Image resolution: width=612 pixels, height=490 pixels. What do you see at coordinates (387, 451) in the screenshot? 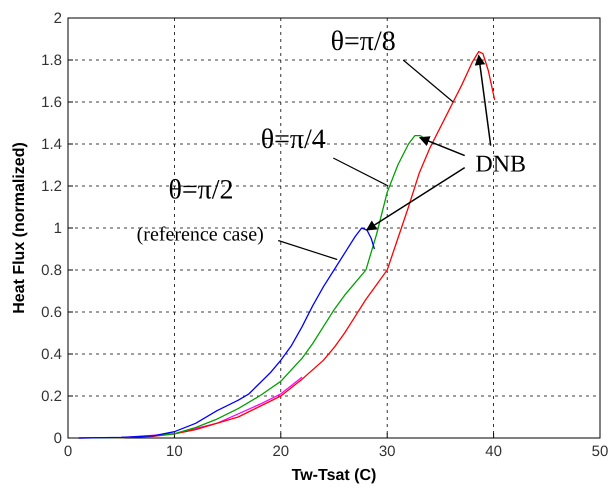
I see `x-tick-label: 30` at bounding box center [387, 451].